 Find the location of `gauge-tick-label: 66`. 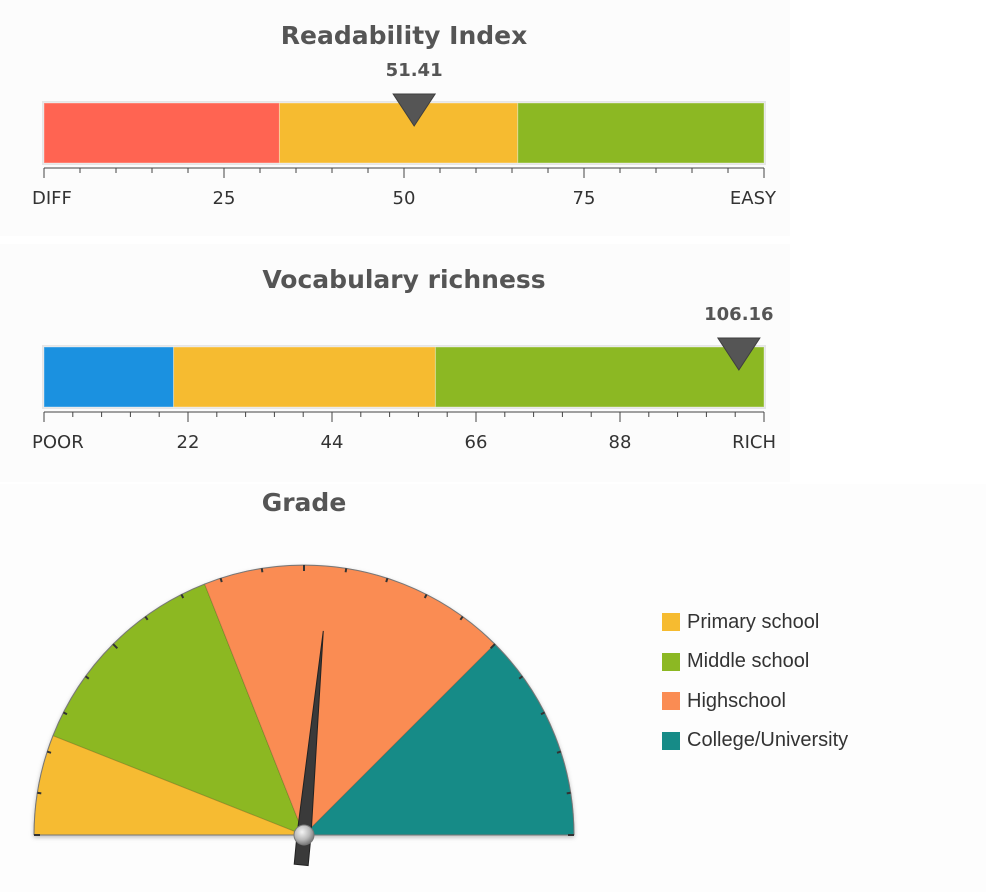

gauge-tick-label: 66 is located at coordinates (476, 442).